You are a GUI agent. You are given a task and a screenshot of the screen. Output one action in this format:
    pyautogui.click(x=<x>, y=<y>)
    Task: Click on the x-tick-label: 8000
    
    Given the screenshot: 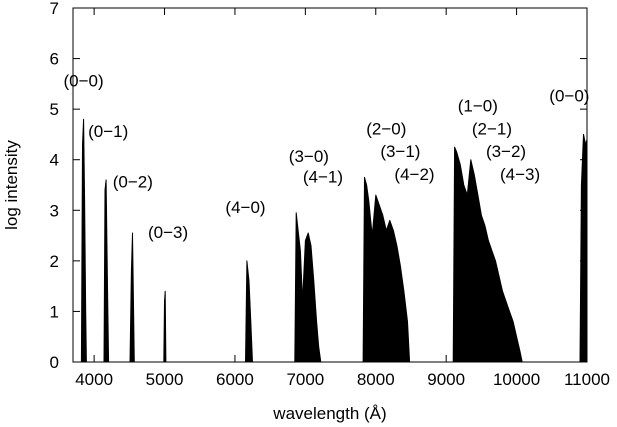 What is the action you would take?
    pyautogui.click(x=376, y=379)
    